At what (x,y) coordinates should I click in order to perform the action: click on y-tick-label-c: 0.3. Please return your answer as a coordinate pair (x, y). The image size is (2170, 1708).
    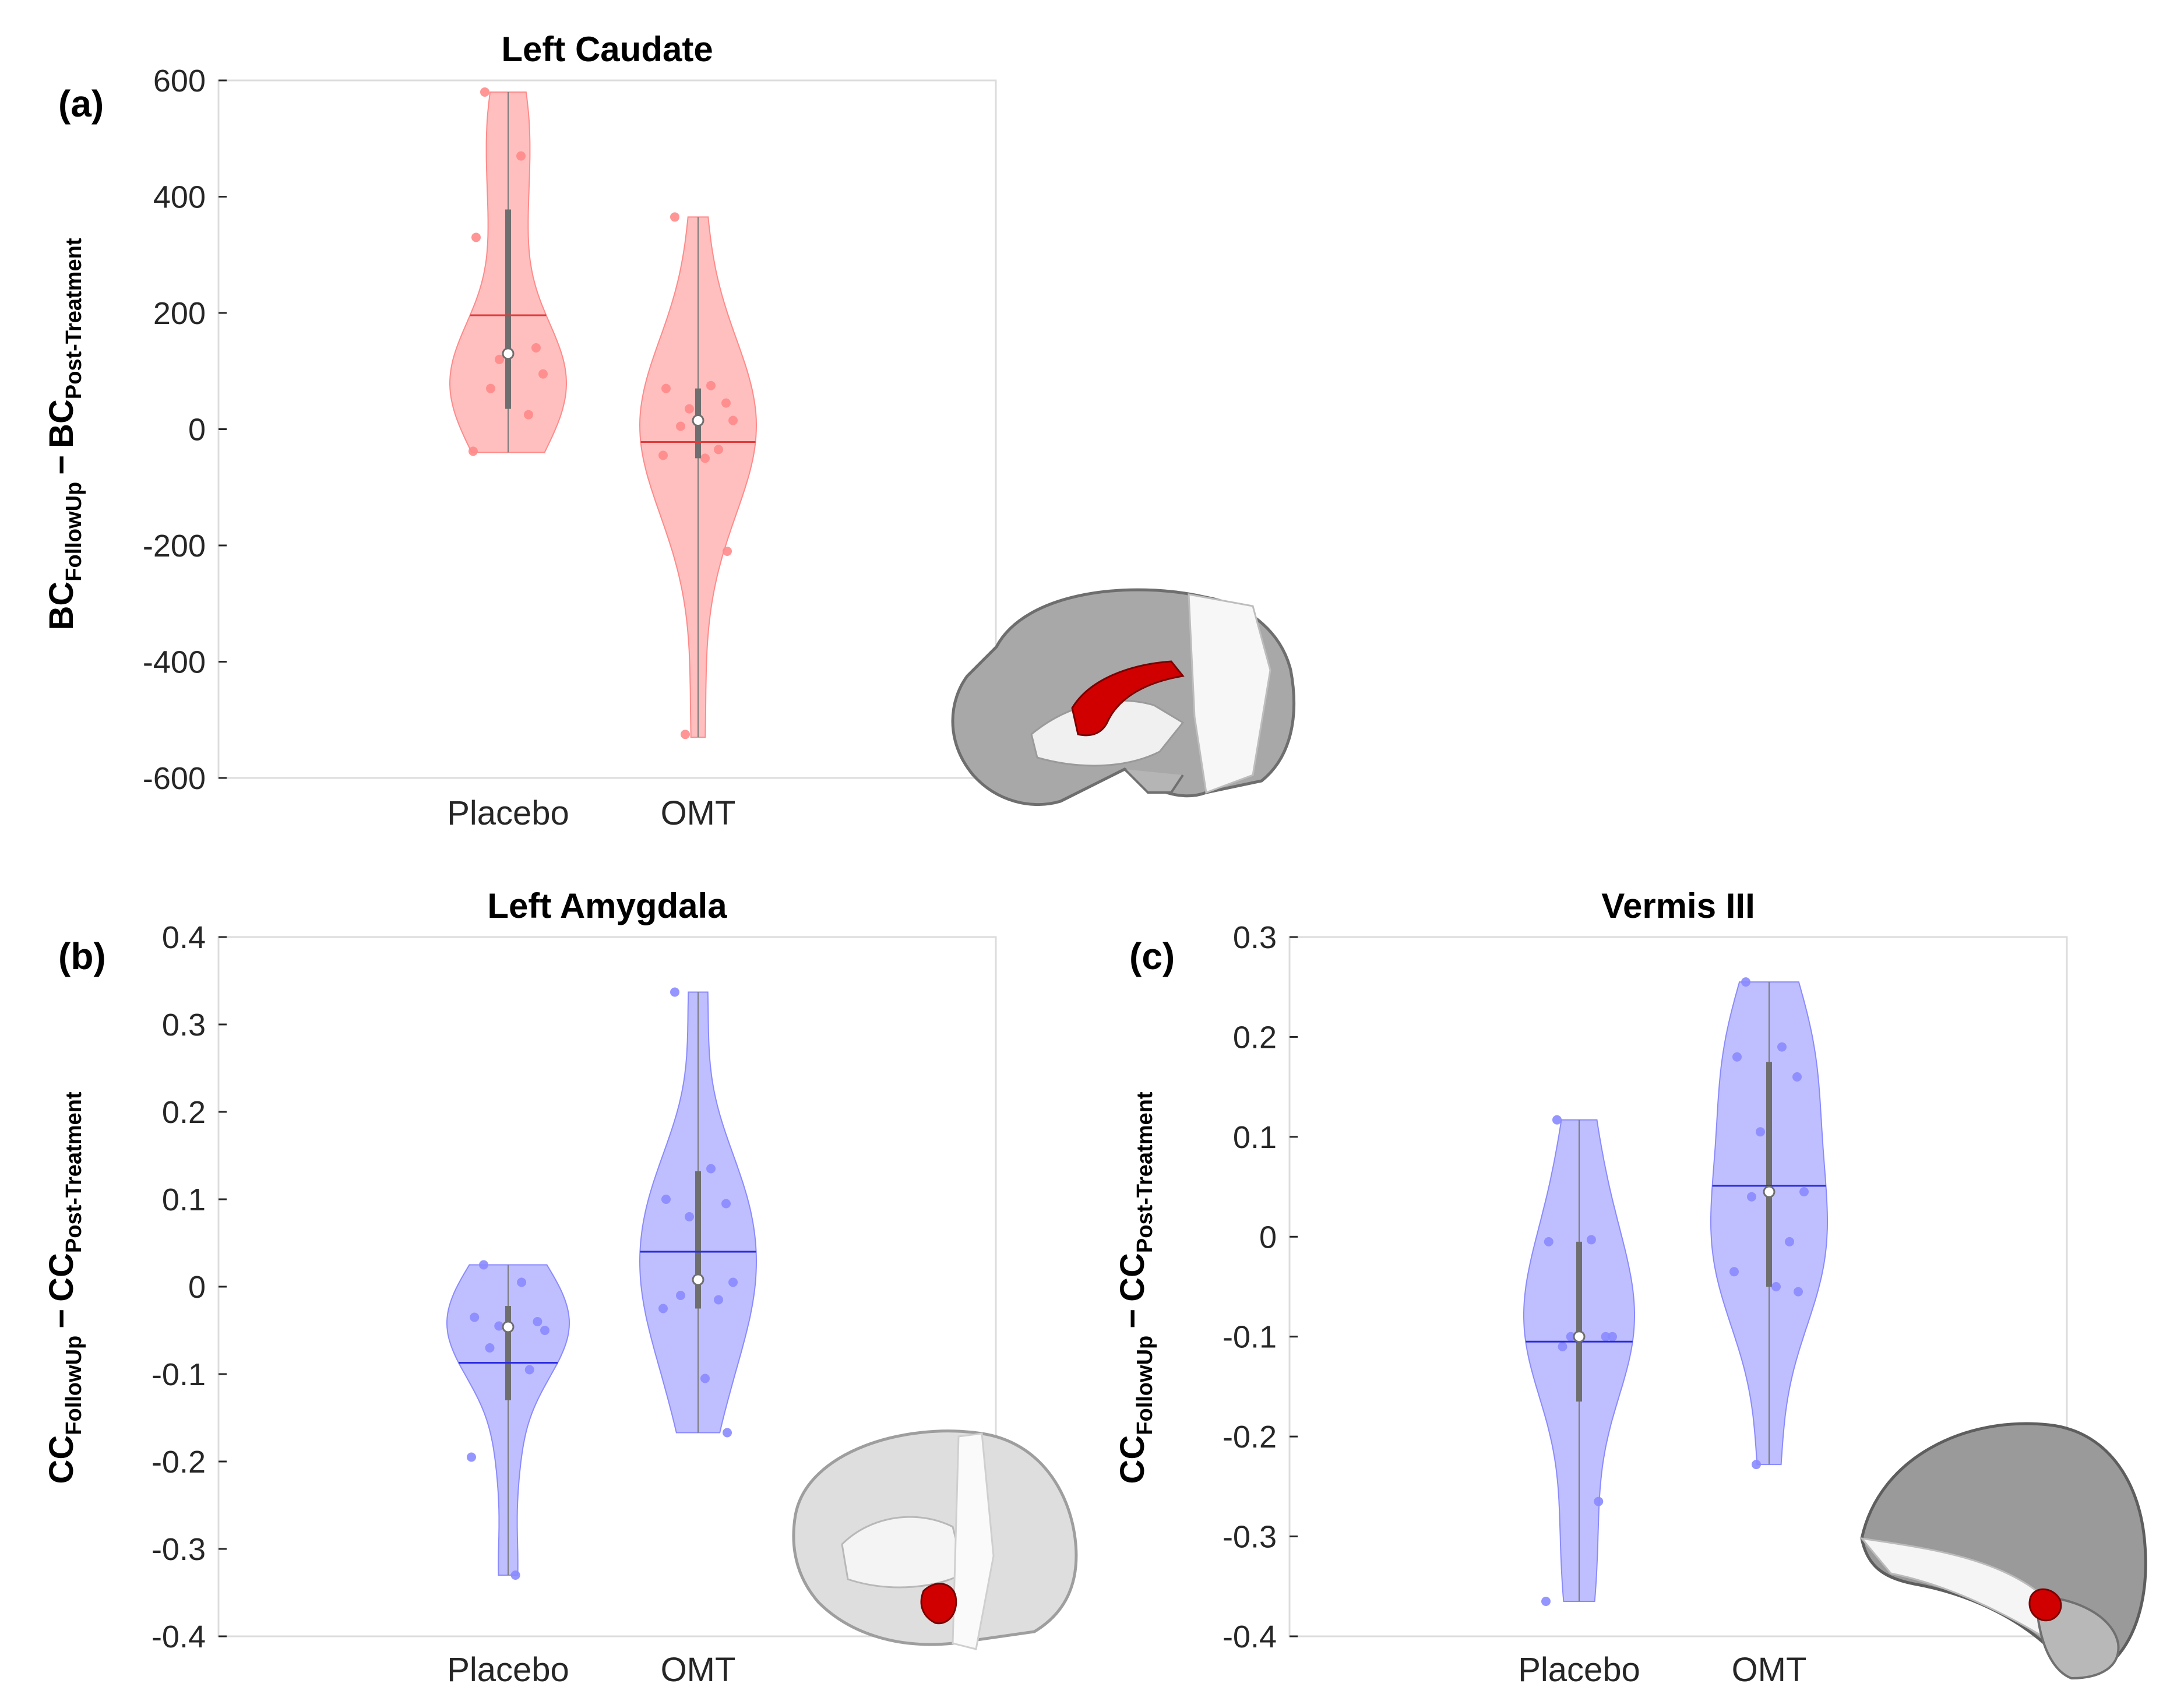
    Looking at the image, I should click on (1255, 937).